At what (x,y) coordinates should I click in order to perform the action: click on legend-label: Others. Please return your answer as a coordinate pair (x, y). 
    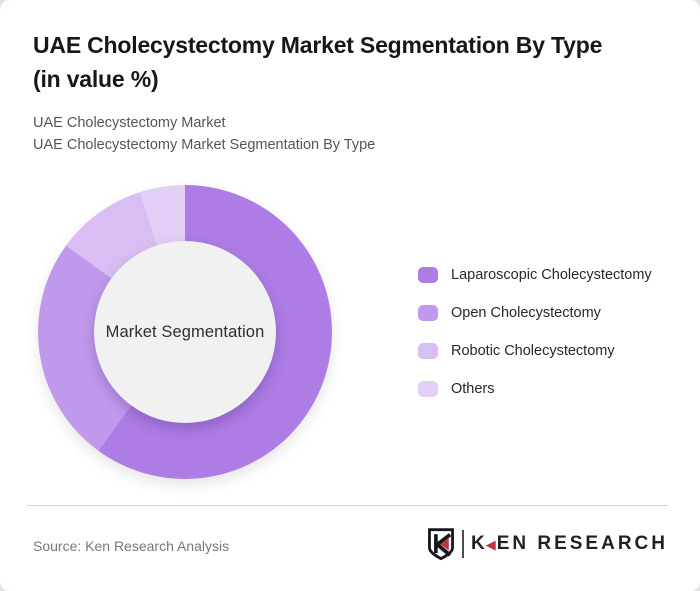
    Looking at the image, I should click on (473, 389).